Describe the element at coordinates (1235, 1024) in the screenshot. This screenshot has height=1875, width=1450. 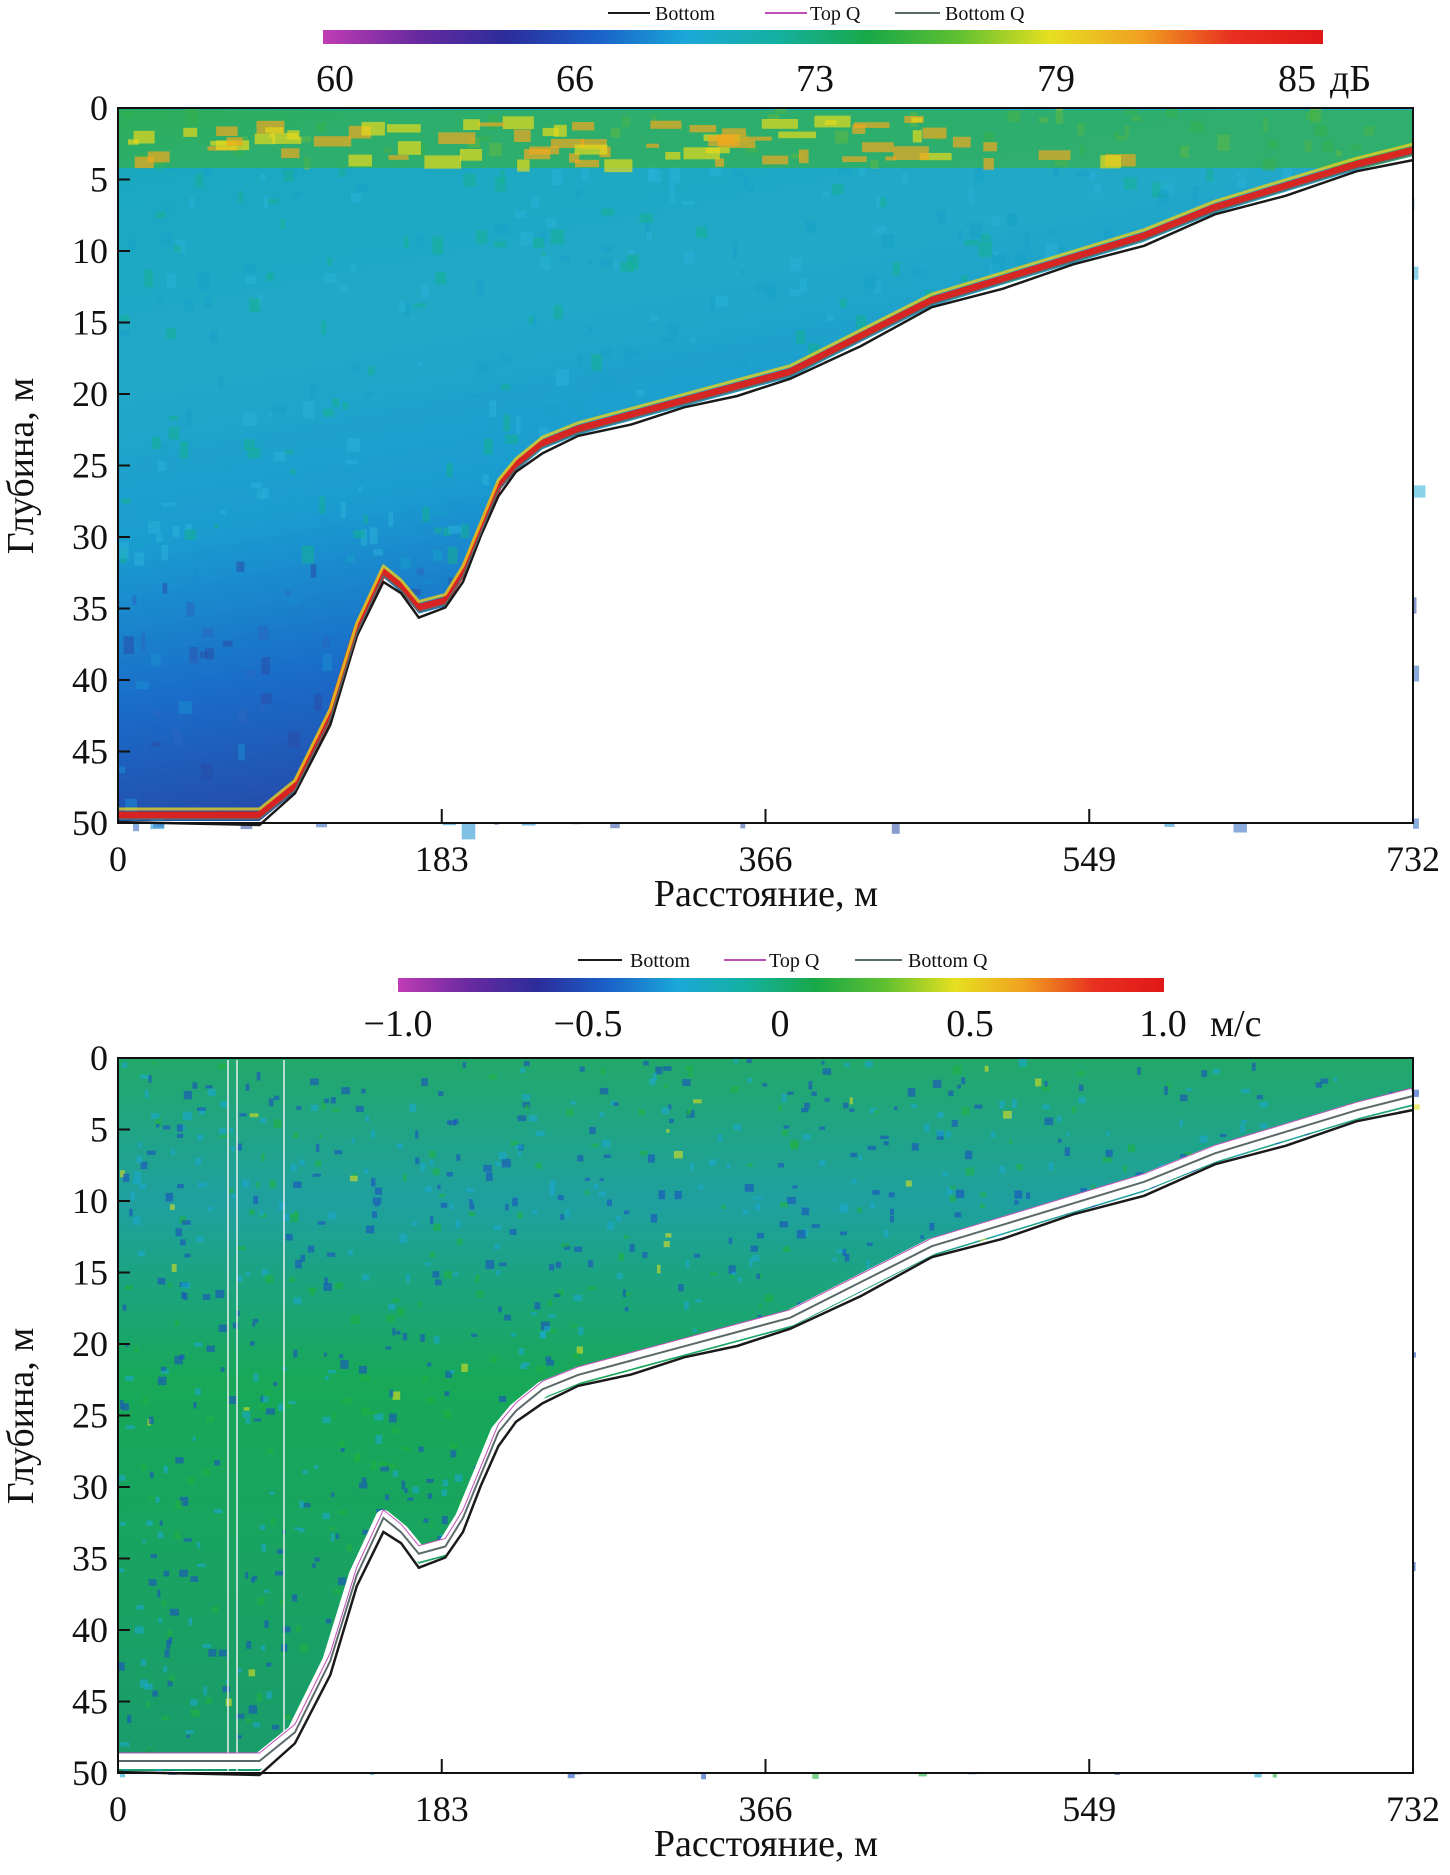
I see `colorbar-unit: м/с` at that location.